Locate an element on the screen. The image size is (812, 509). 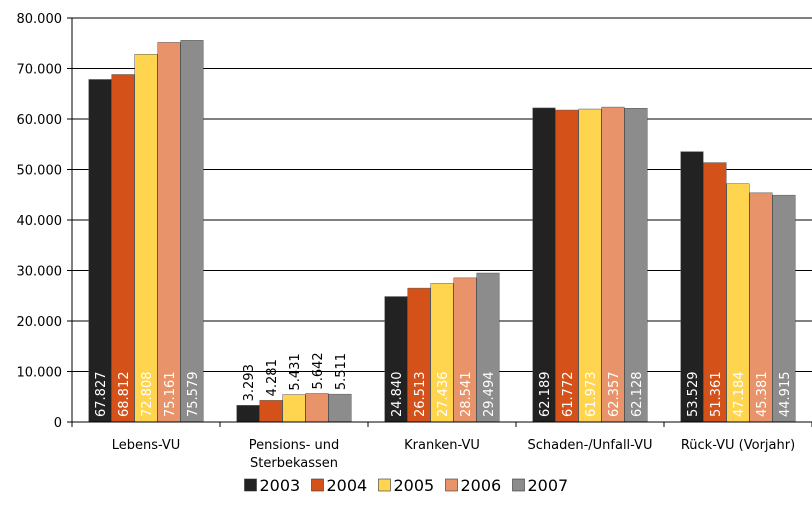
legend: 2003 2004 2005 2006 2007 is located at coordinates (406, 485).